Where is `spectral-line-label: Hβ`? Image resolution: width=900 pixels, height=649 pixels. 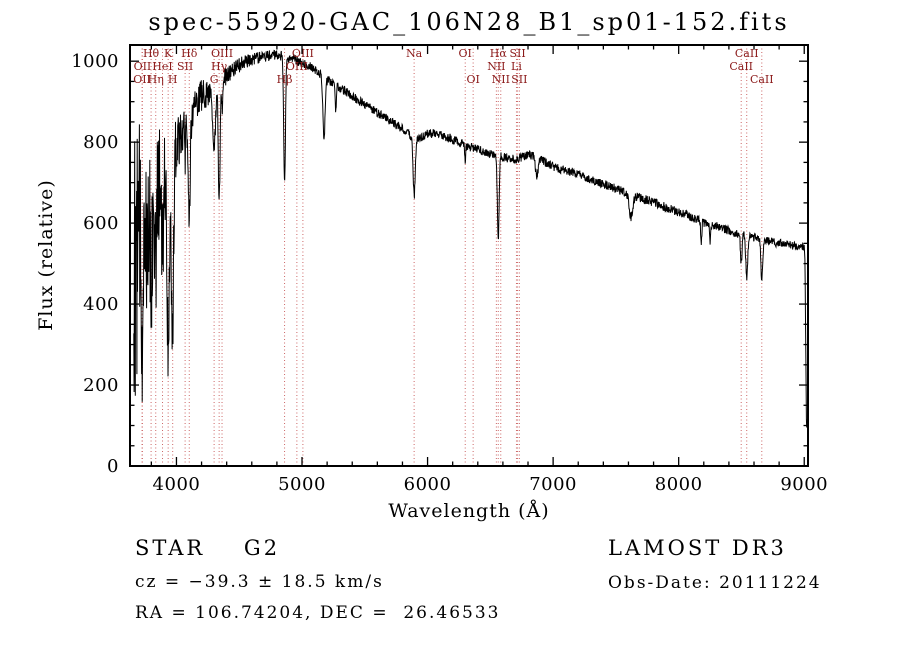 spectral-line-label: Hβ is located at coordinates (285, 79).